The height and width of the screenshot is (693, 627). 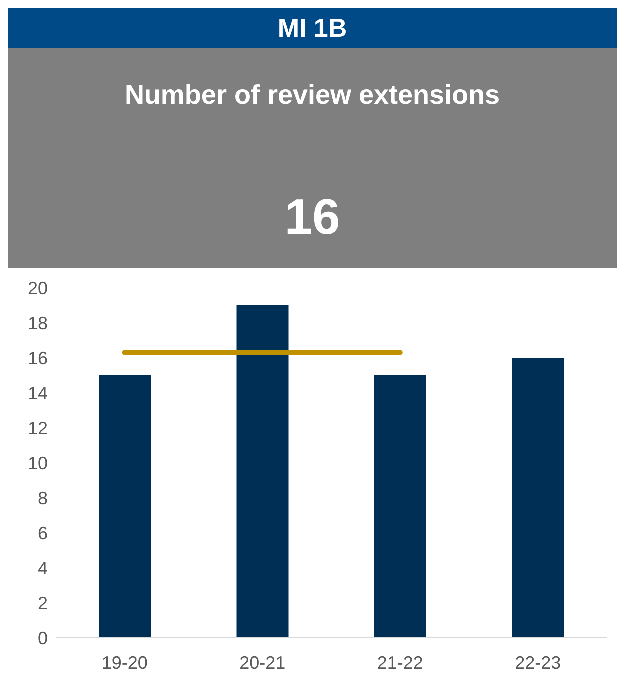 What do you see at coordinates (38, 323) in the screenshot?
I see `y-tick-label: 18` at bounding box center [38, 323].